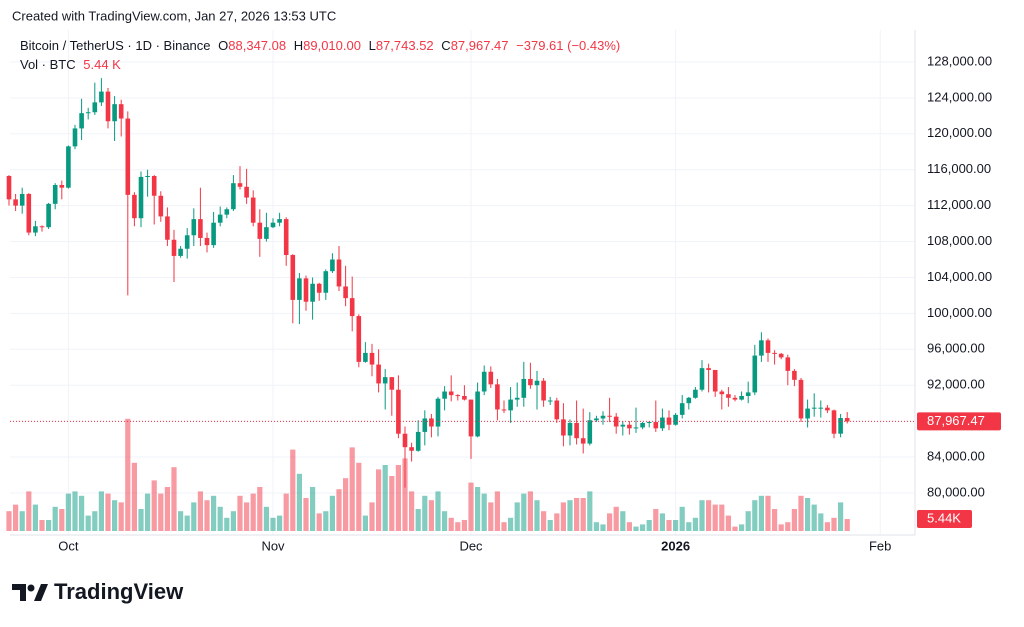  Describe the element at coordinates (70, 64) in the screenshot. I see `volume-legend: Vol · BTC 5.44 K` at that location.